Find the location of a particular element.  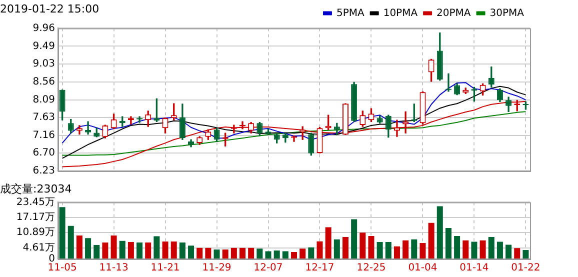

y-tick-label: 23.45万 is located at coordinates (35, 202).